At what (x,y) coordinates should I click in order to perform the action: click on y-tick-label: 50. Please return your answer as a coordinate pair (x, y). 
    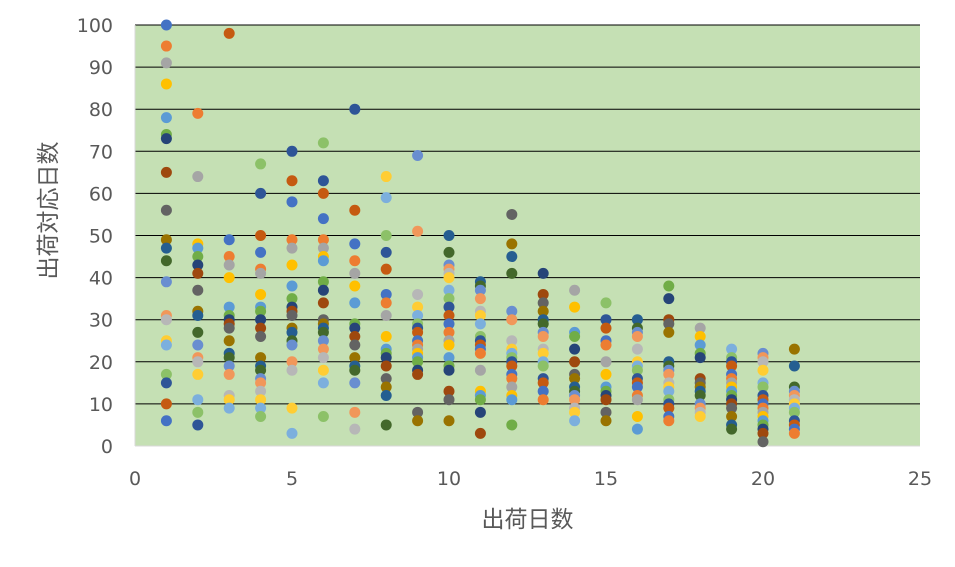
    Looking at the image, I should click on (101, 237).